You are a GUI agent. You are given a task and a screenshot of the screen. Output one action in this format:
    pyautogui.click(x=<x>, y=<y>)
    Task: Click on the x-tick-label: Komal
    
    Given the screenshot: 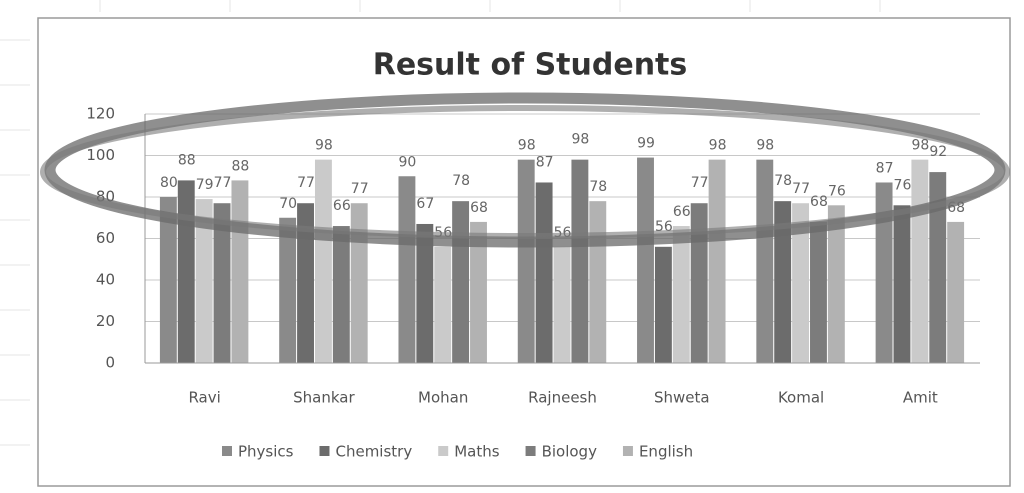 What is the action you would take?
    pyautogui.click(x=801, y=398)
    